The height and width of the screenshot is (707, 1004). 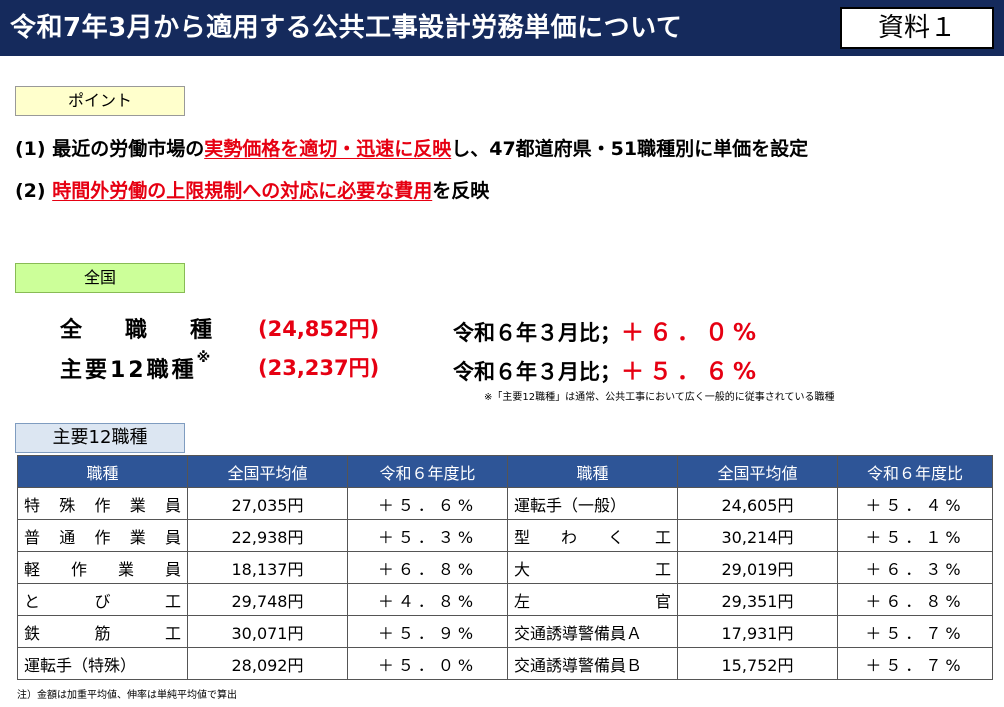 I want to click on occupation-cell: 軽作業員, so click(x=102, y=567).